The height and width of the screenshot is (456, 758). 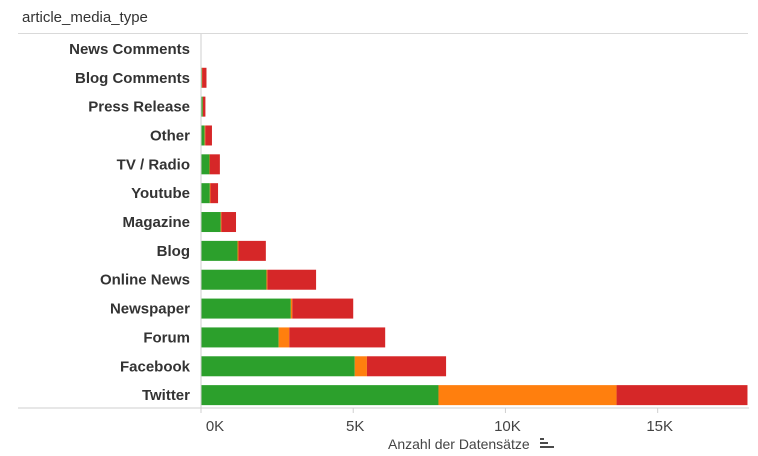 What do you see at coordinates (170, 135) in the screenshot?
I see `category-label: Other` at bounding box center [170, 135].